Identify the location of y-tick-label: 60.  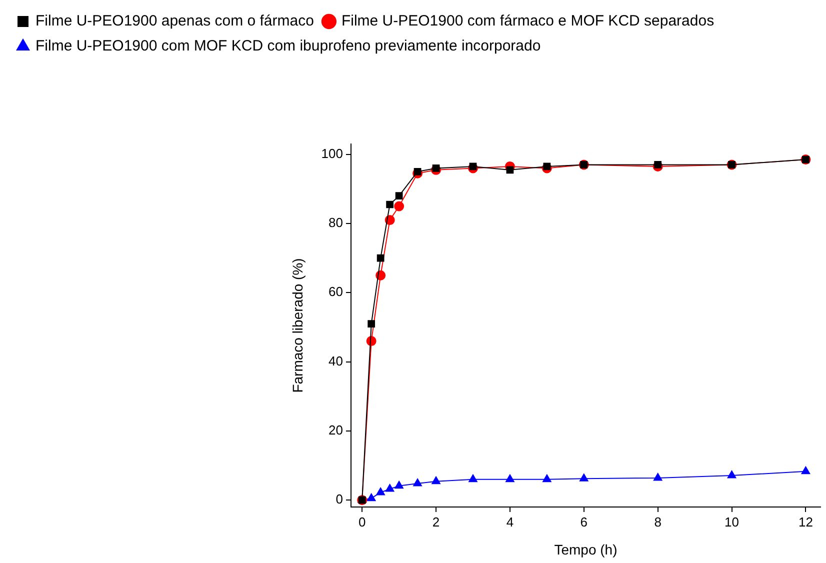
(335, 292).